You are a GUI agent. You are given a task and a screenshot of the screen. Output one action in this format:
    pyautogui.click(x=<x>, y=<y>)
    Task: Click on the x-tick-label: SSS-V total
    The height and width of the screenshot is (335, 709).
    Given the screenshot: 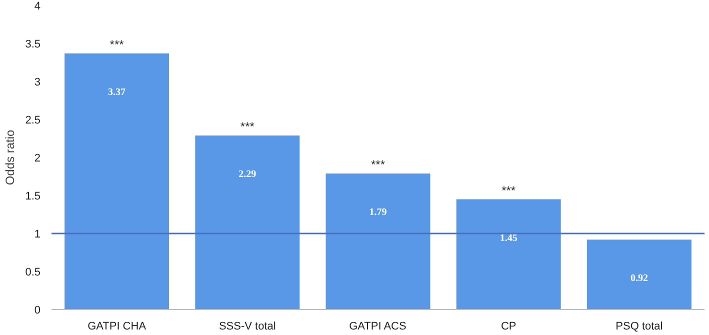 What is the action you would take?
    pyautogui.click(x=247, y=326)
    